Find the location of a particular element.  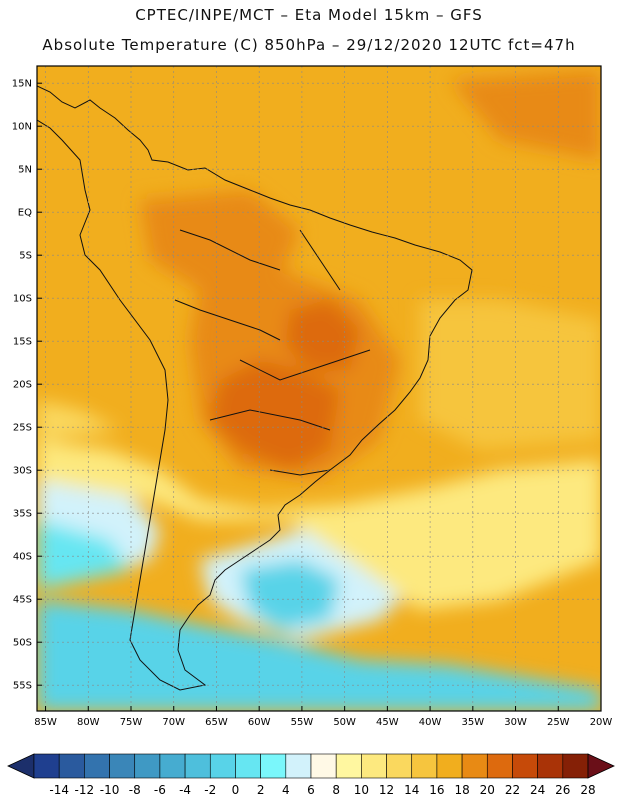

colorbar-label: 16 is located at coordinates (436, 790).